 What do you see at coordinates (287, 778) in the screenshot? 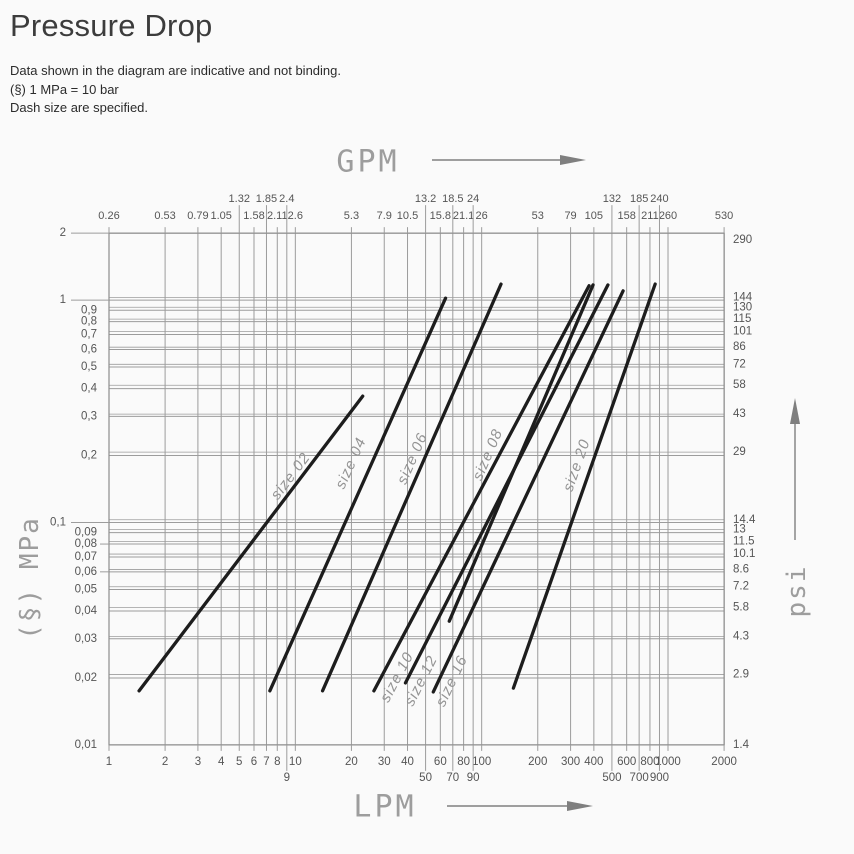
I see `lpm-tick-label-staggered: 9` at bounding box center [287, 778].